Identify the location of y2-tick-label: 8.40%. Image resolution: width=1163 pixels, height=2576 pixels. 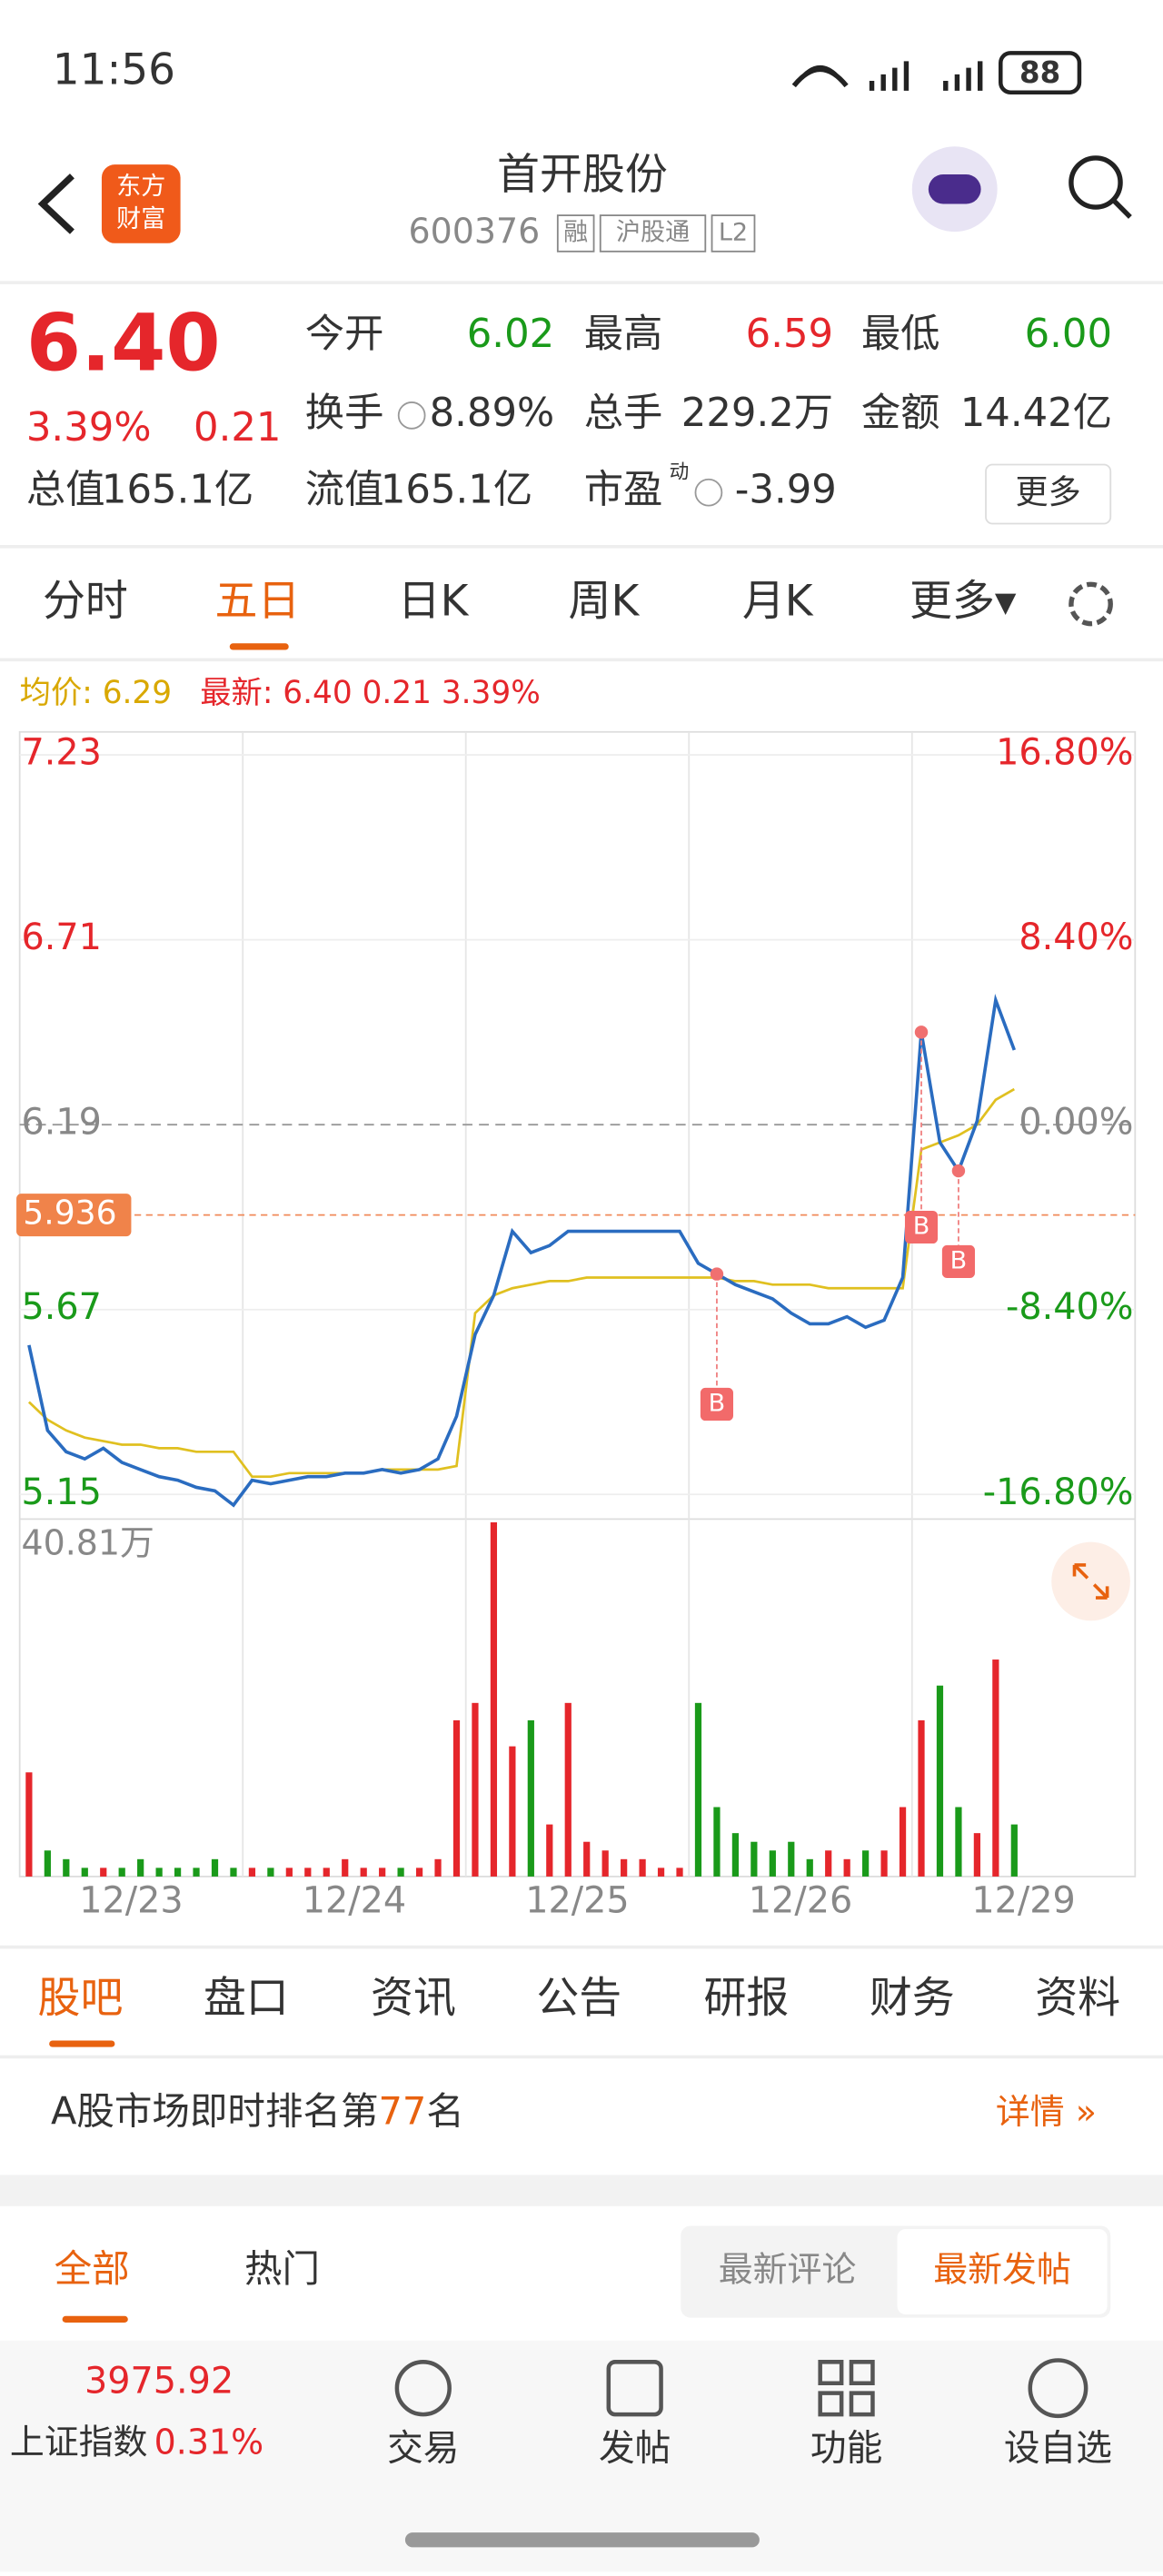
(1076, 937).